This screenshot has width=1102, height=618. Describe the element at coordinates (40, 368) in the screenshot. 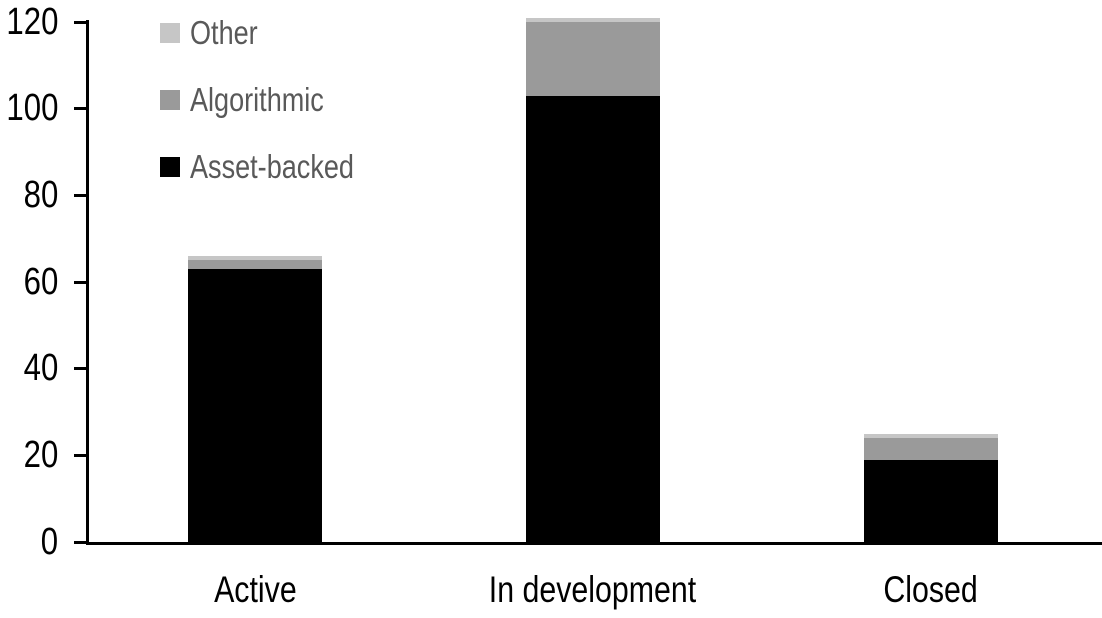

I see `y-tick-label: 40` at that location.